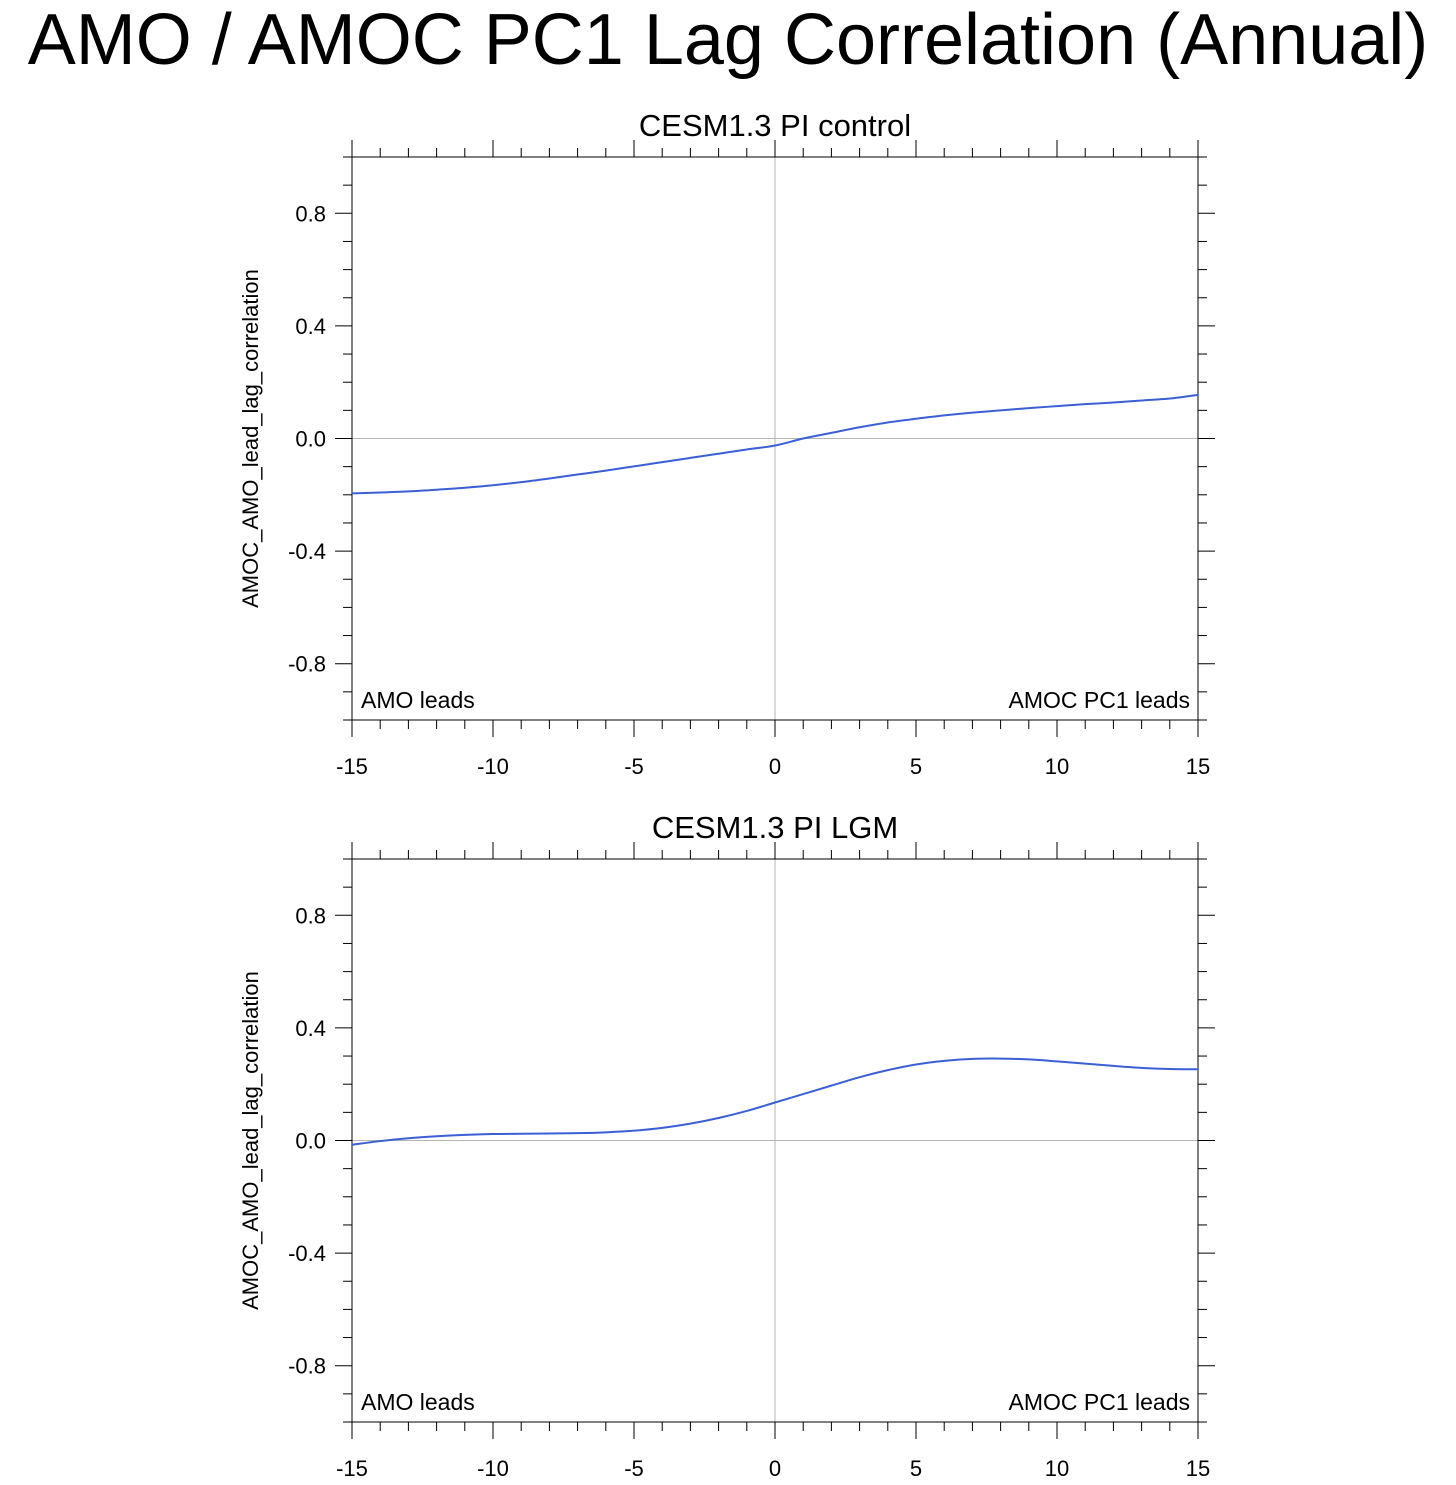 The image size is (1456, 1485). Describe the element at coordinates (775, 125) in the screenshot. I see `panel-title: CESM1.3 PI control` at that location.